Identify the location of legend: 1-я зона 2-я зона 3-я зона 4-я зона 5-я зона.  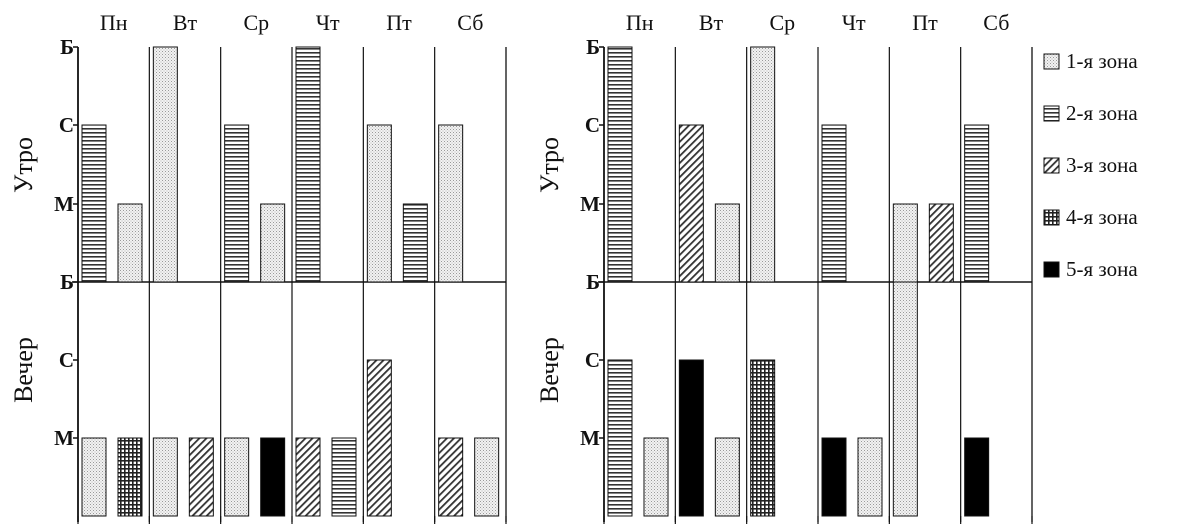
(1090, 165).